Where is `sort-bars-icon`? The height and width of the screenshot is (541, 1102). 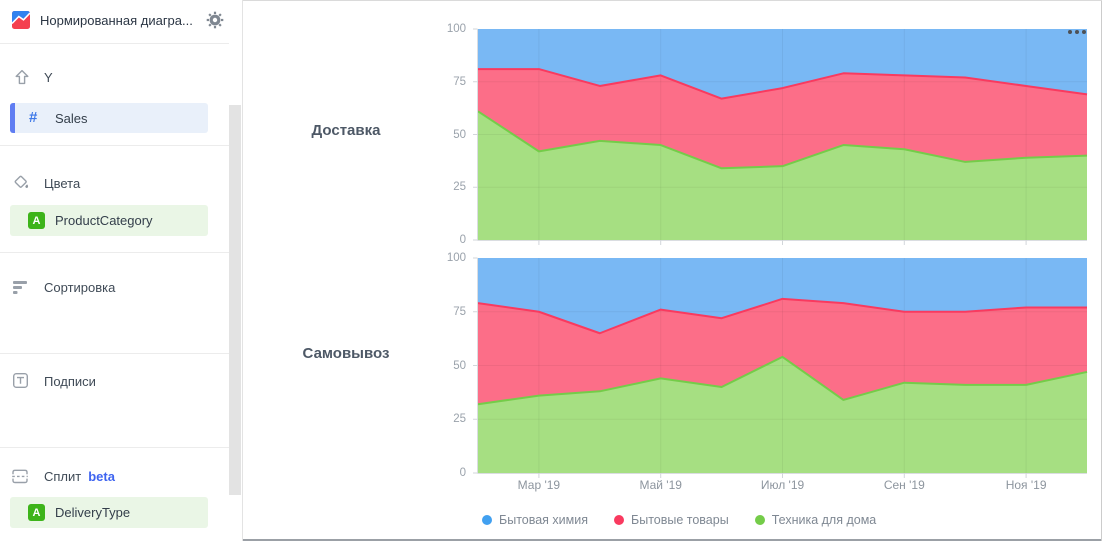
sort-bars-icon is located at coordinates (20, 289).